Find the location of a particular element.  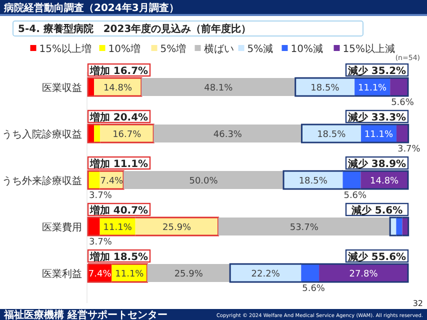

annotation: 減少 5.6% is located at coordinates (376, 210).